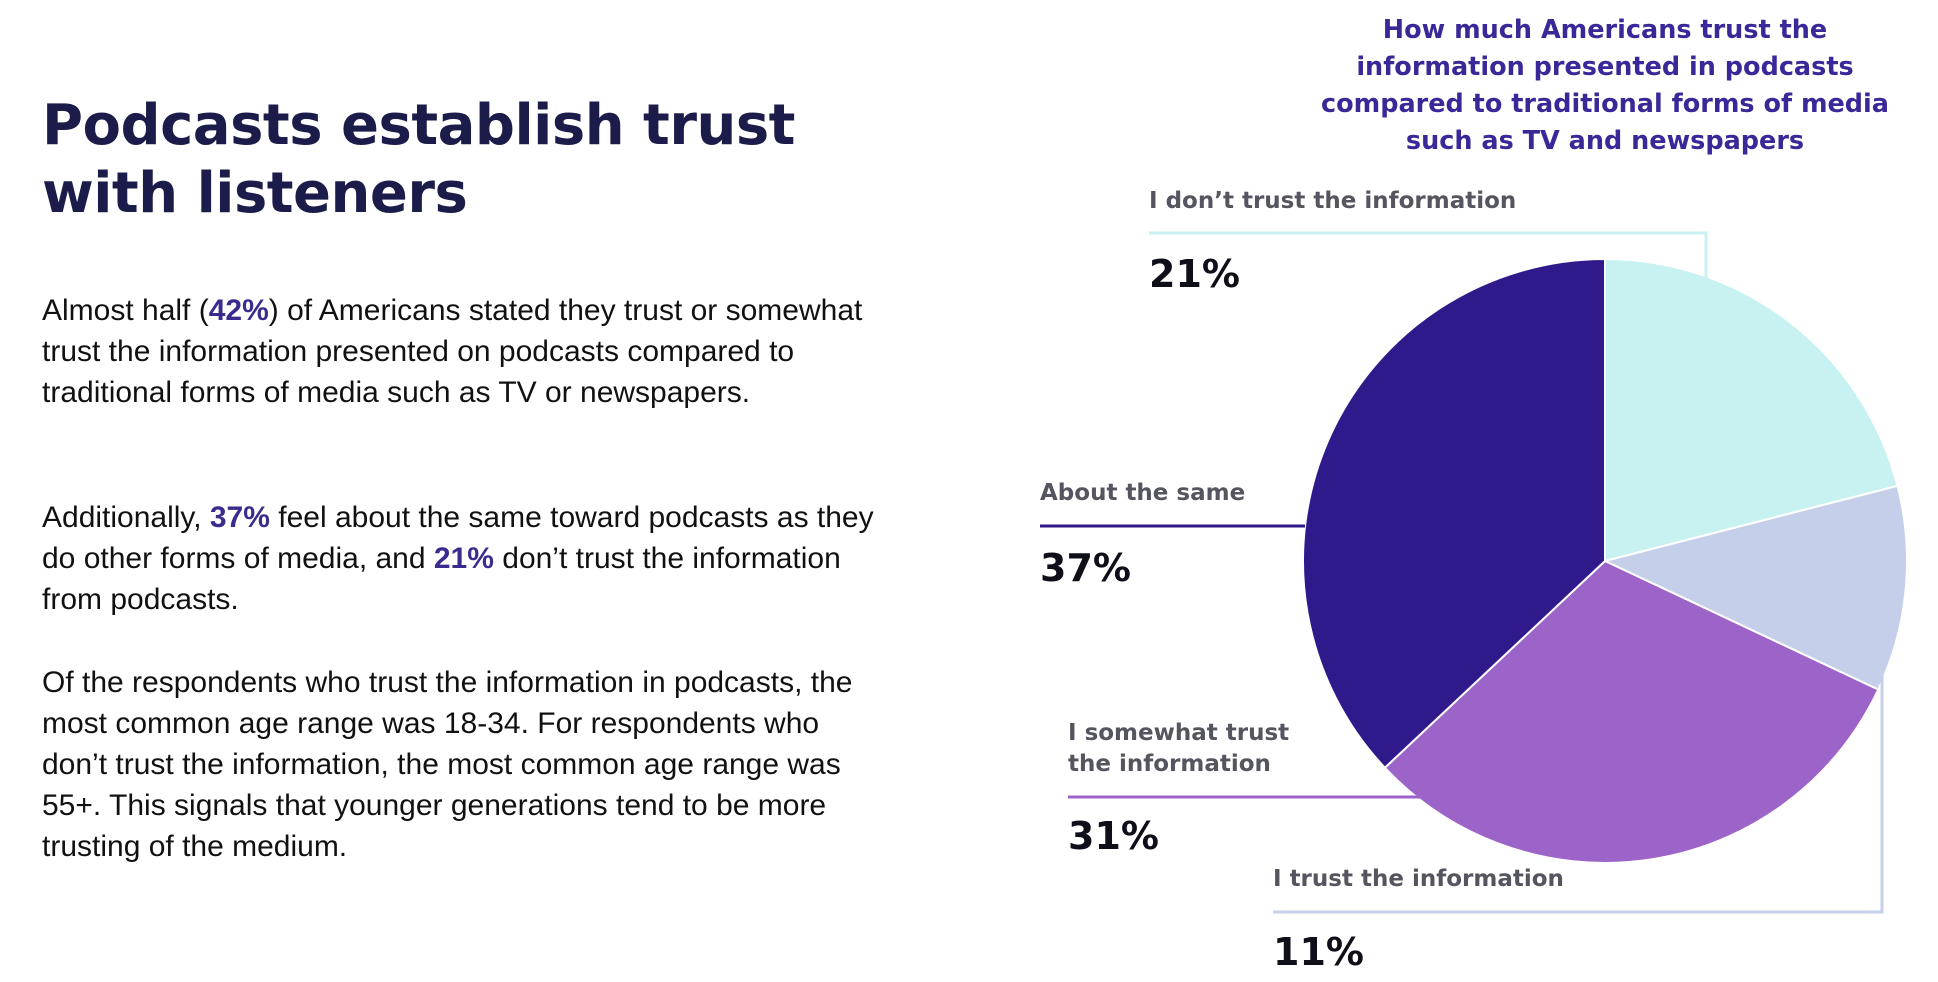 The width and height of the screenshot is (1938, 982). I want to click on page-title: Podcasts establish trust with listeners, so click(418, 159).